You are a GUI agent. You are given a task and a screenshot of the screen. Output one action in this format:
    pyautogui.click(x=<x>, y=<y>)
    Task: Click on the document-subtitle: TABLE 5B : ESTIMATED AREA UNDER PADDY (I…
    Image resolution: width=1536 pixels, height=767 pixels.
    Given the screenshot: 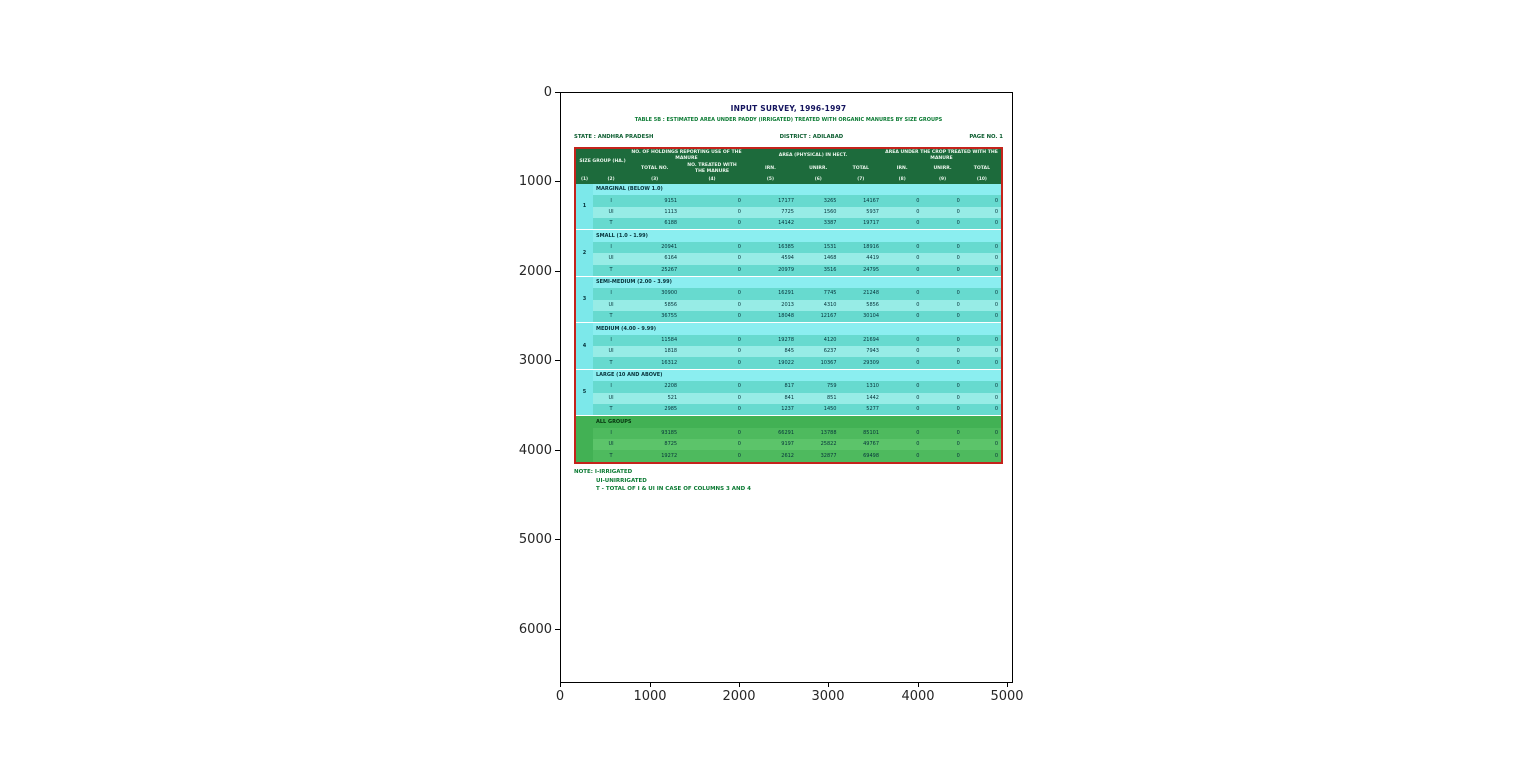 What is the action you would take?
    pyautogui.click(x=788, y=120)
    